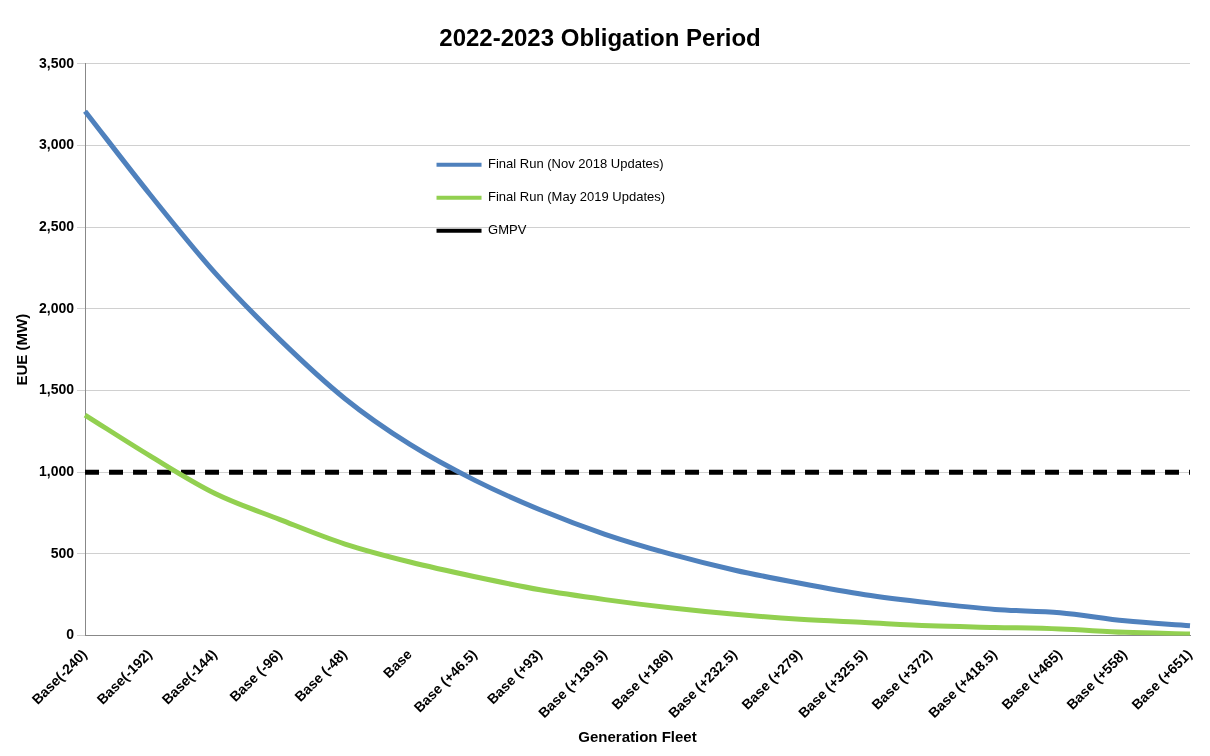  I want to click on y-tick-label: 1,500, so click(56, 389).